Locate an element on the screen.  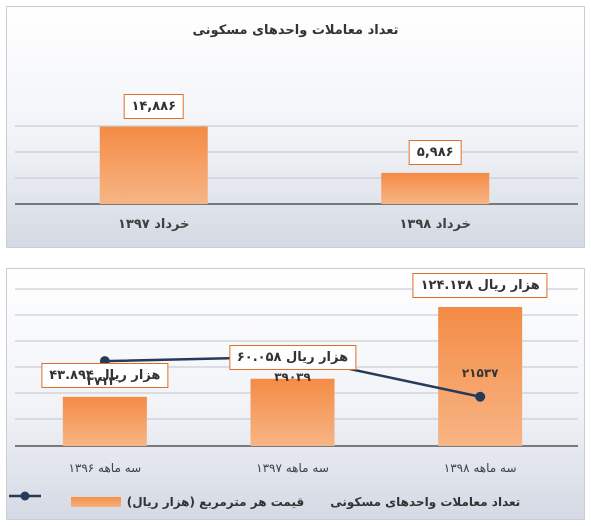
line-point-label: ۳۷۱۲۰ is located at coordinates (105, 381).